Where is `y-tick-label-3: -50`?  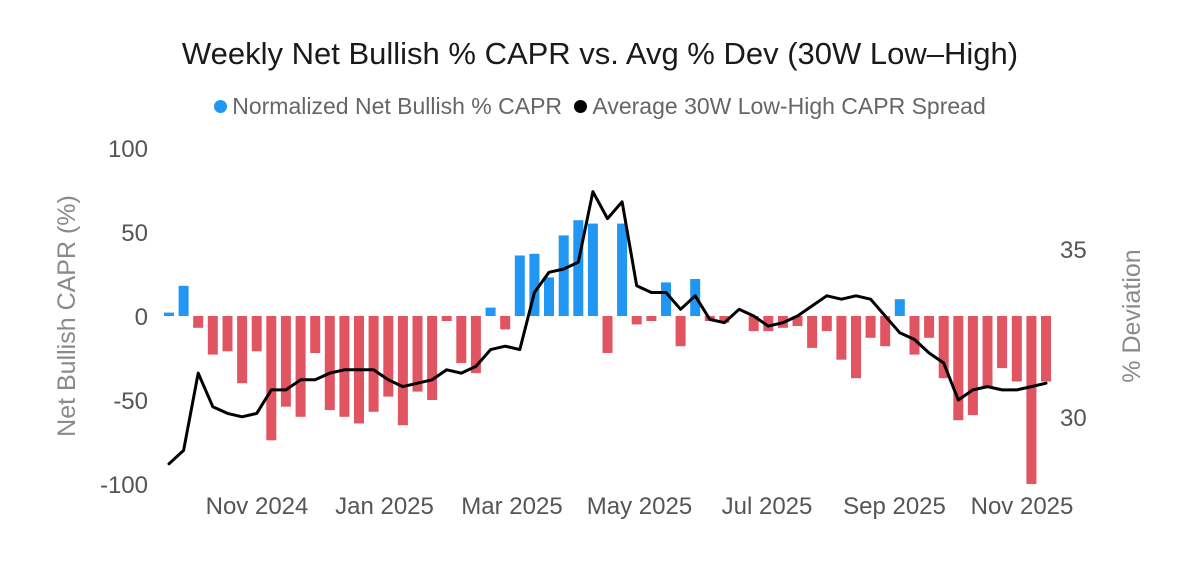
y-tick-label-3: -50 is located at coordinates (130, 401).